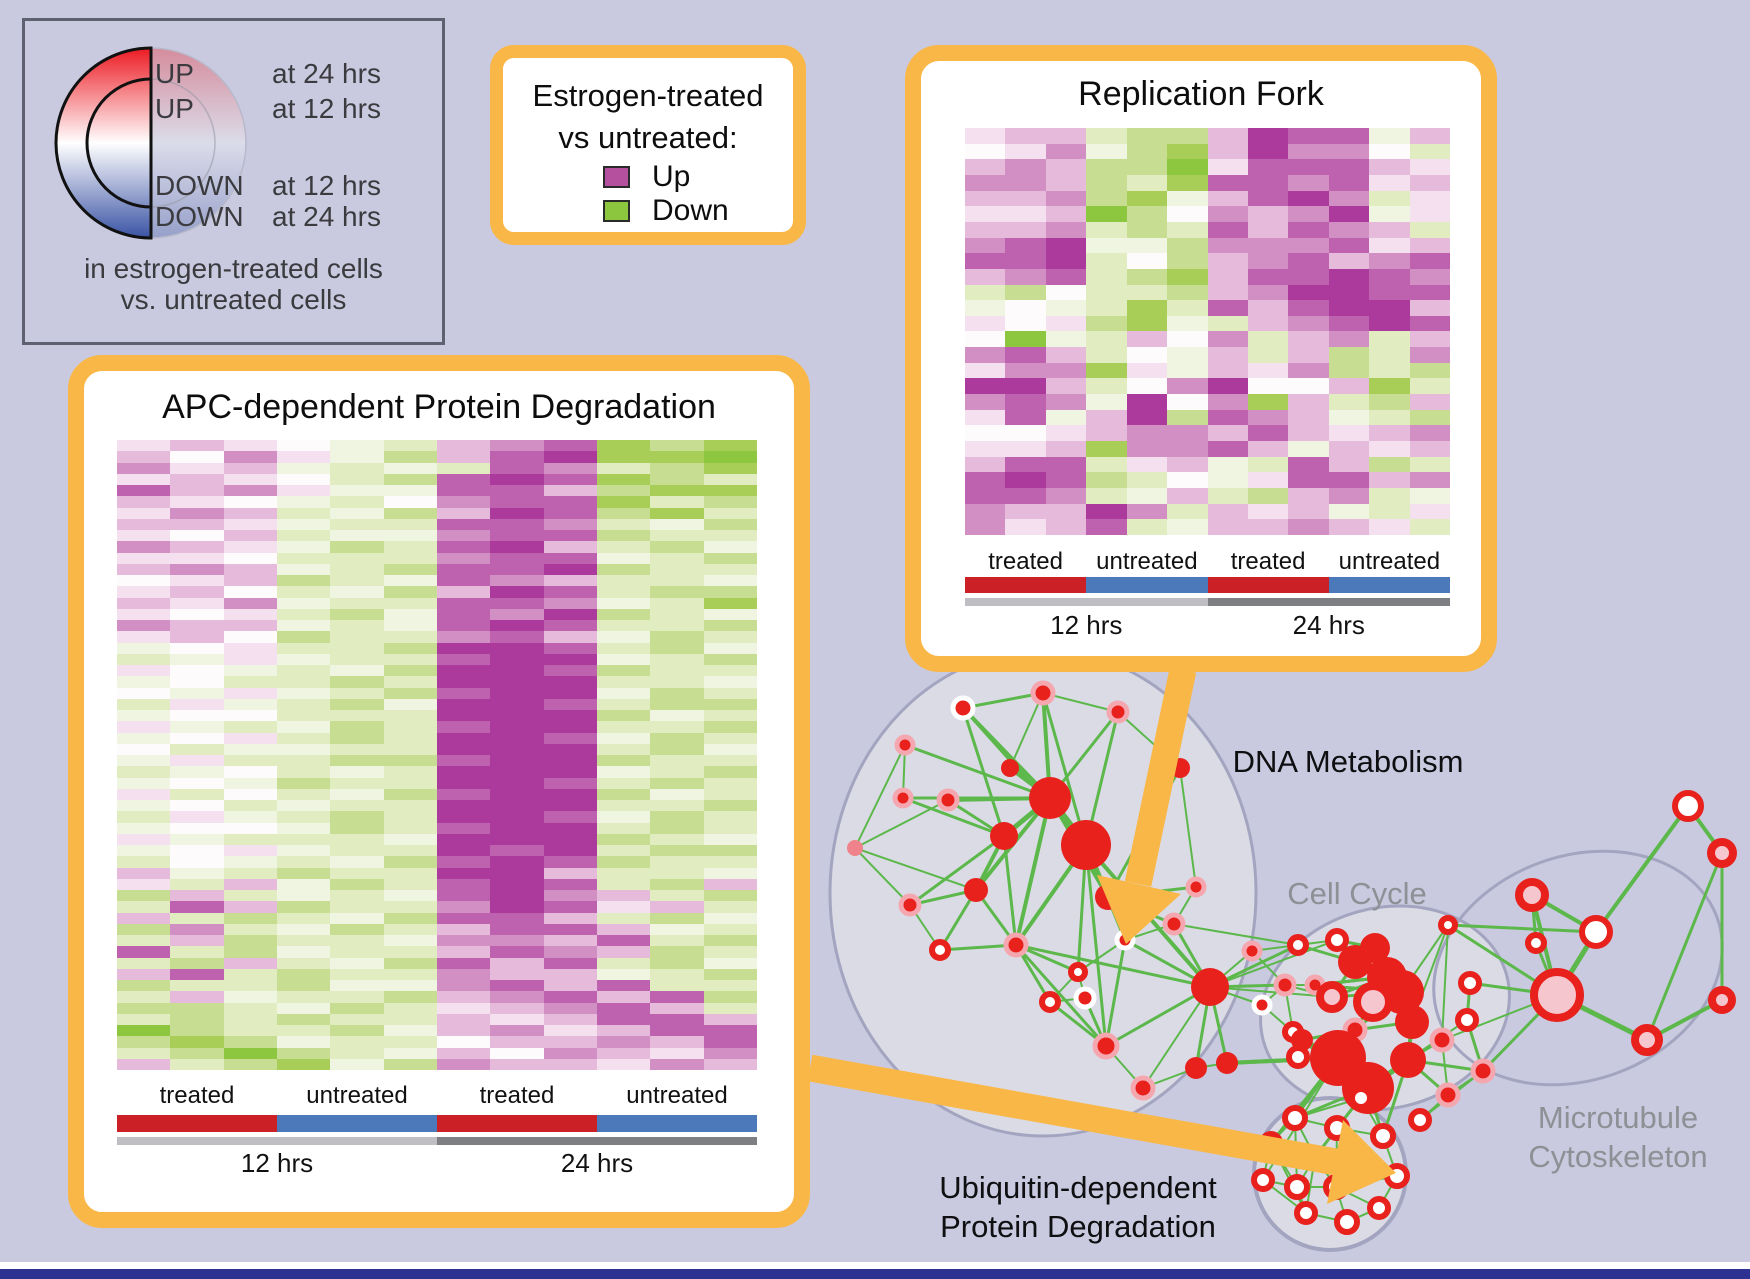  Describe the element at coordinates (118, 143) in the screenshot. I see `ring-left-inner` at that location.